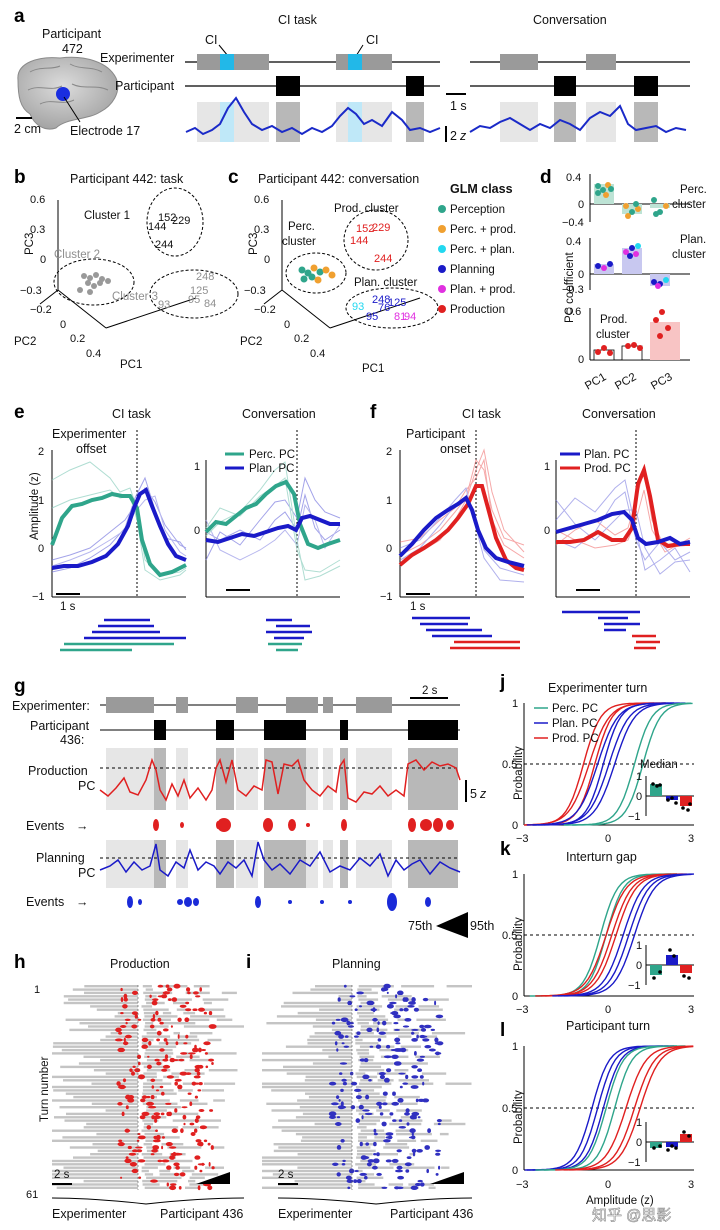 Image resolution: width=720 pixels, height=1230 pixels. What do you see at coordinates (477, 210) in the screenshot?
I see `legend-label-perception: Perception` at bounding box center [477, 210].